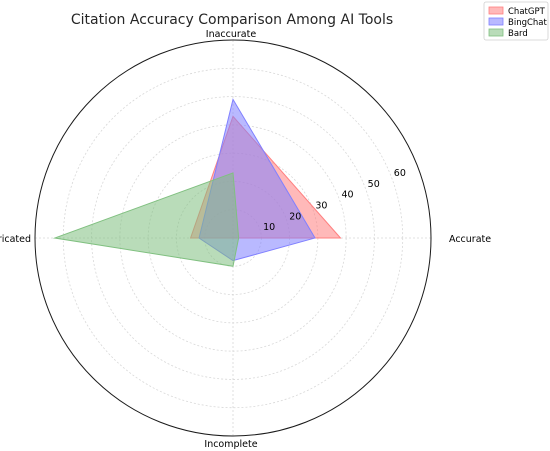  What do you see at coordinates (518, 34) in the screenshot?
I see `legend-label-bard: Bard` at bounding box center [518, 34].